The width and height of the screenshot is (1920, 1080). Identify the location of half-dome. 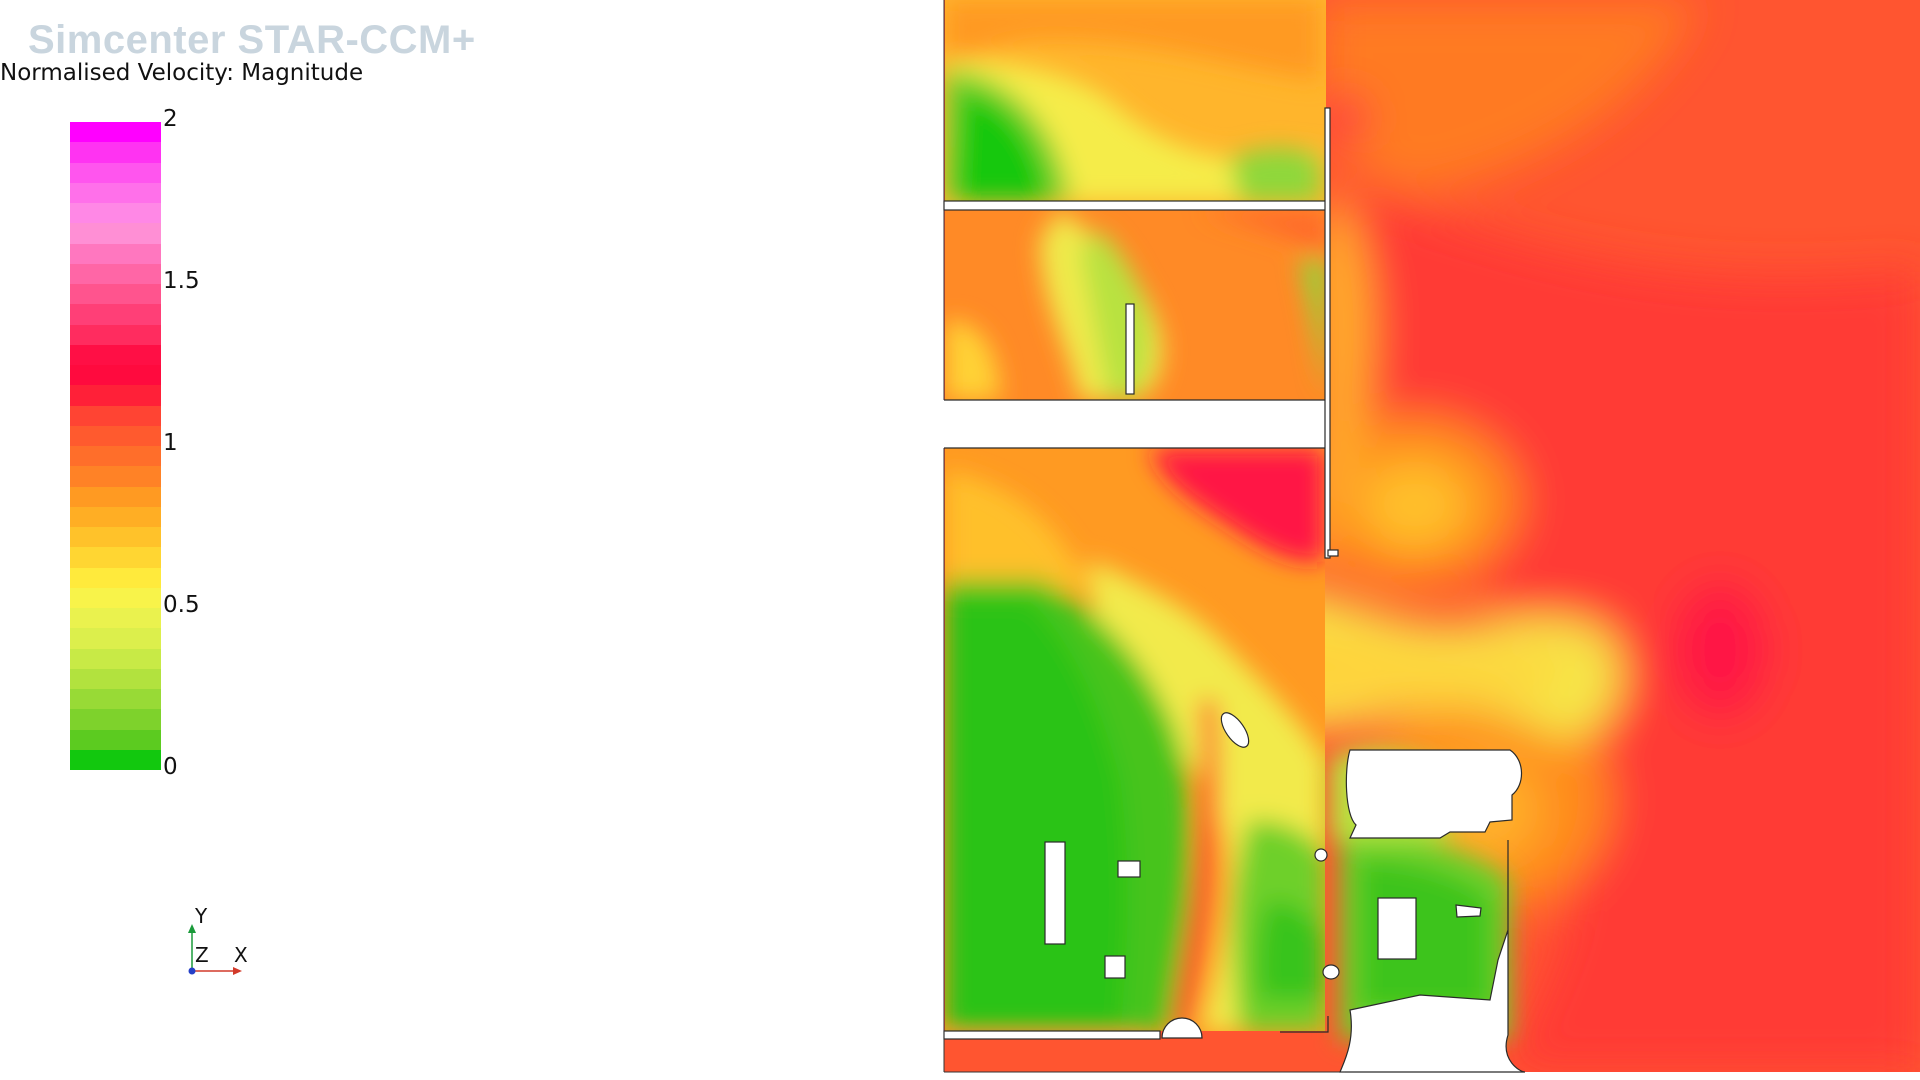
(1182, 1028).